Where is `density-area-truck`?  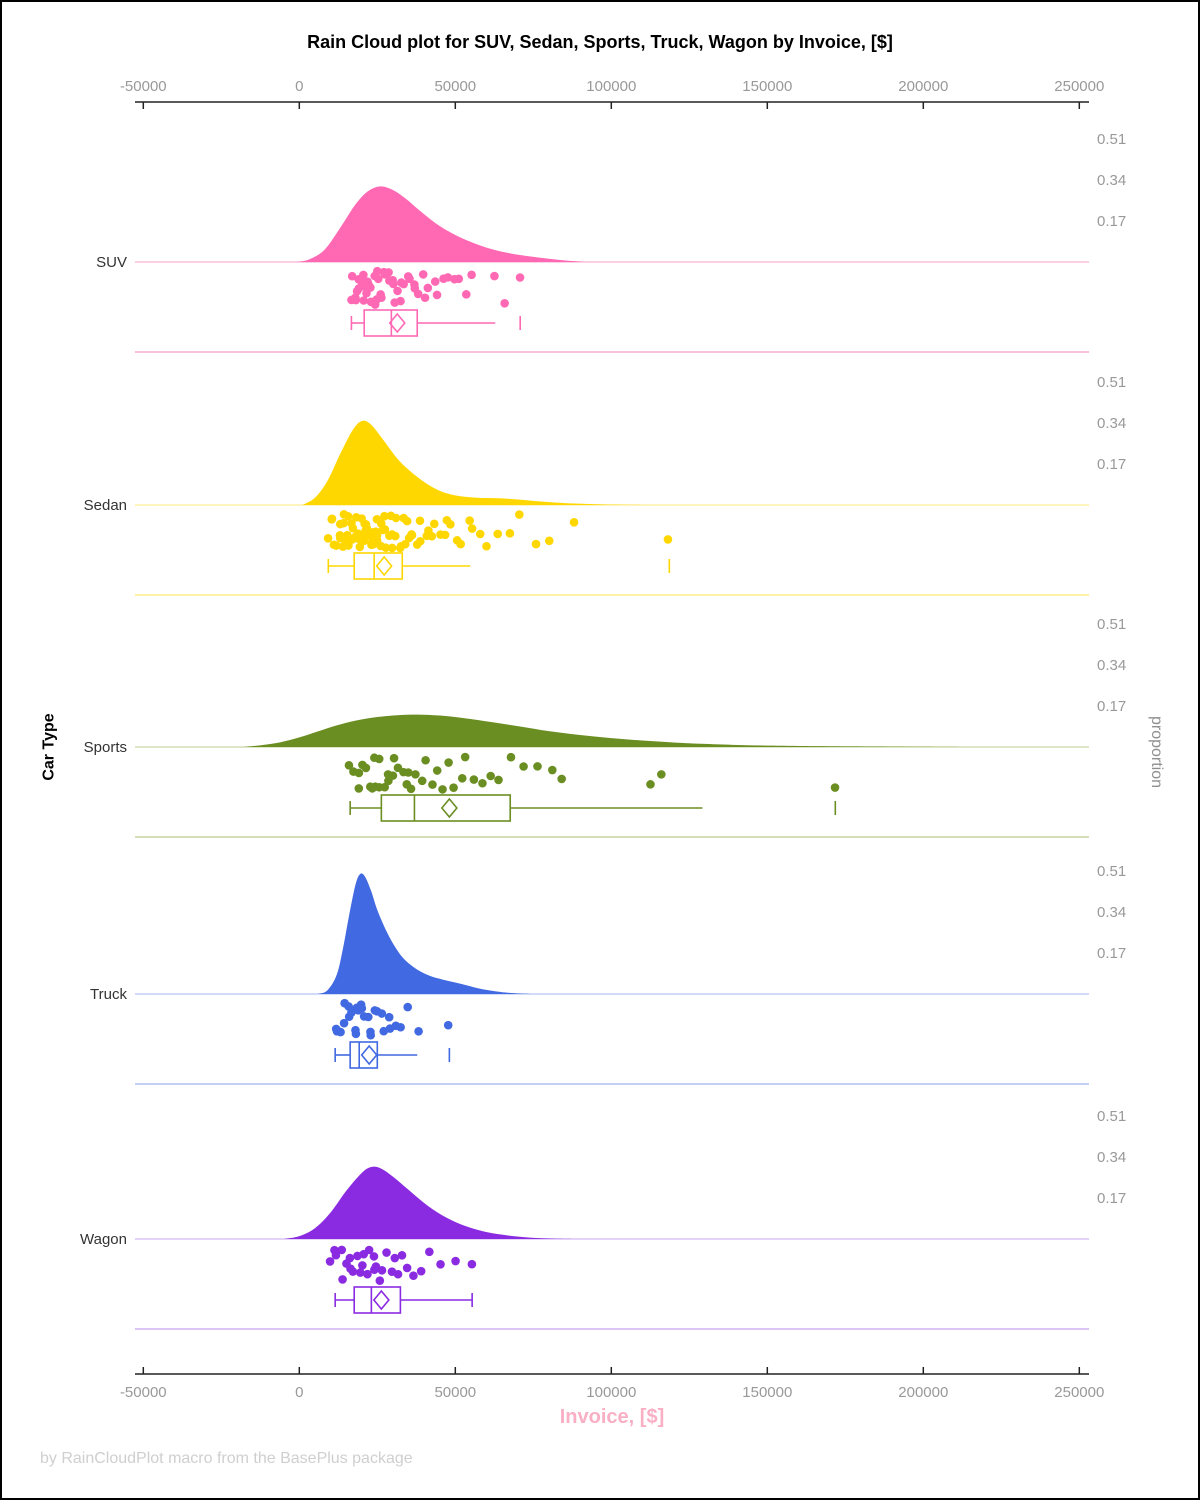 density-area-truck is located at coordinates (424, 933).